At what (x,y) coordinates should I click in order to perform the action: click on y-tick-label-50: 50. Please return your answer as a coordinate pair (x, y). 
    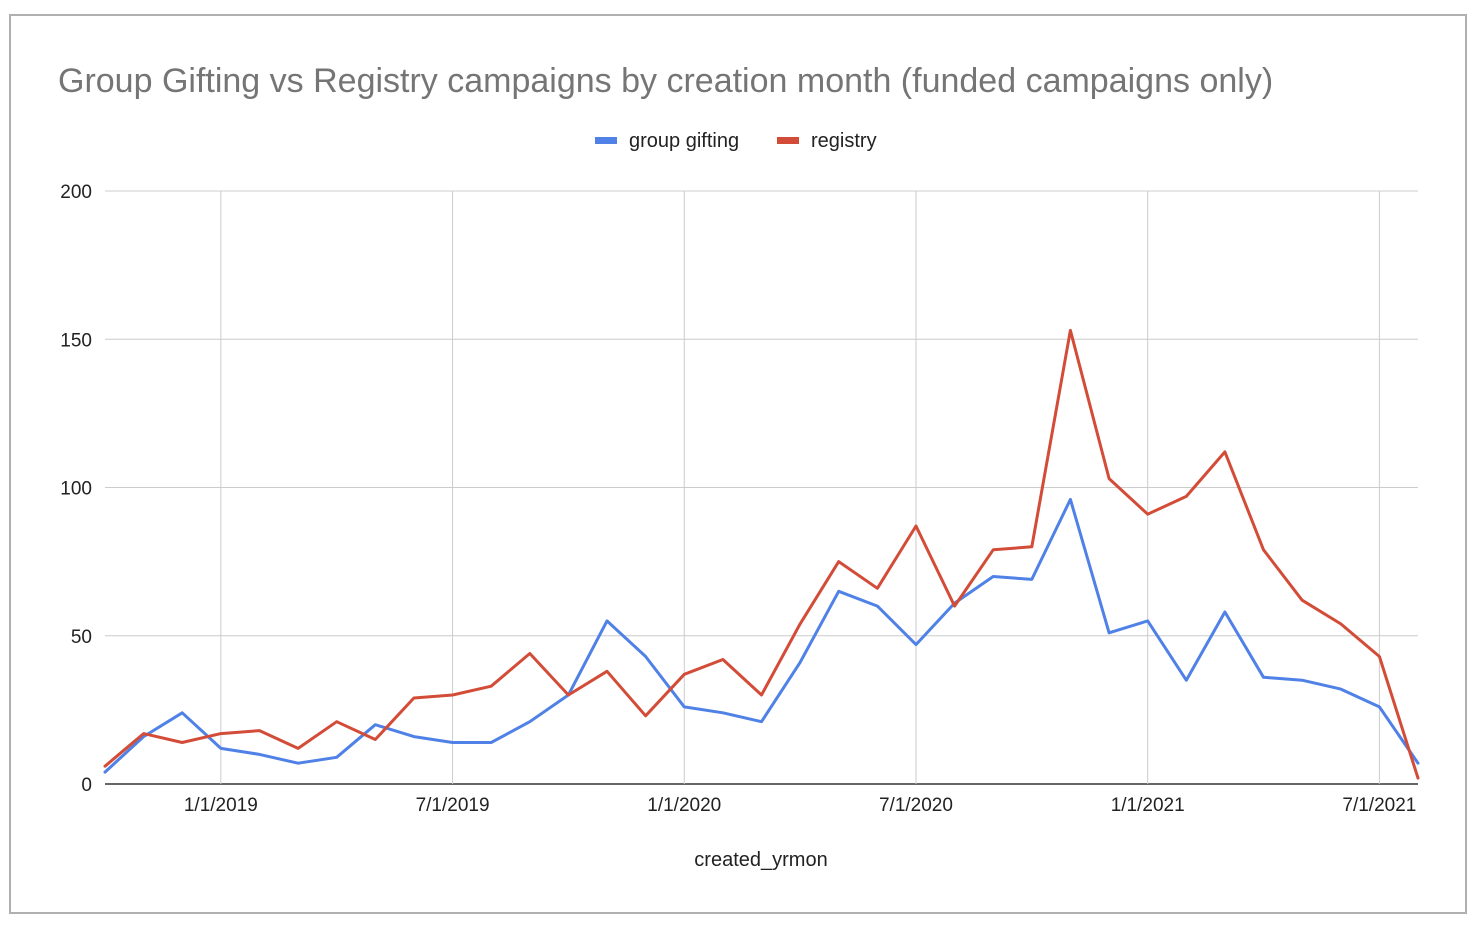
    Looking at the image, I should click on (81, 637).